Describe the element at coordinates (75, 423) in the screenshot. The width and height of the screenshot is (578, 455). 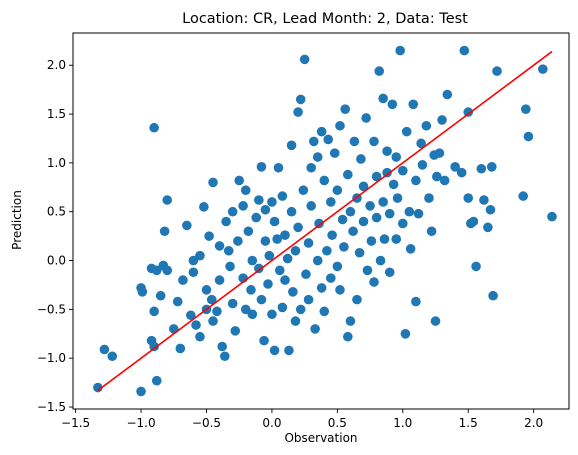
I see `x-tick-label: −1.5` at that location.